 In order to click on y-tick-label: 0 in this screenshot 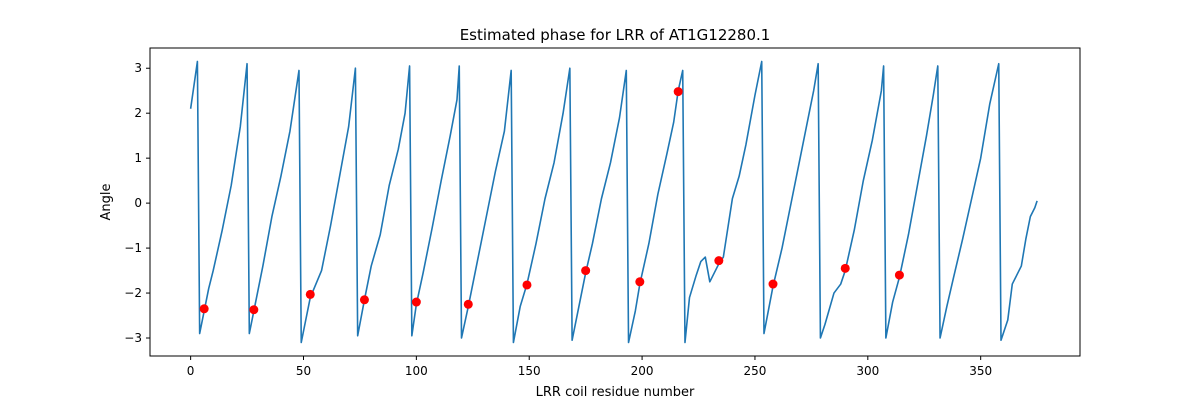, I will do `click(138, 203)`.